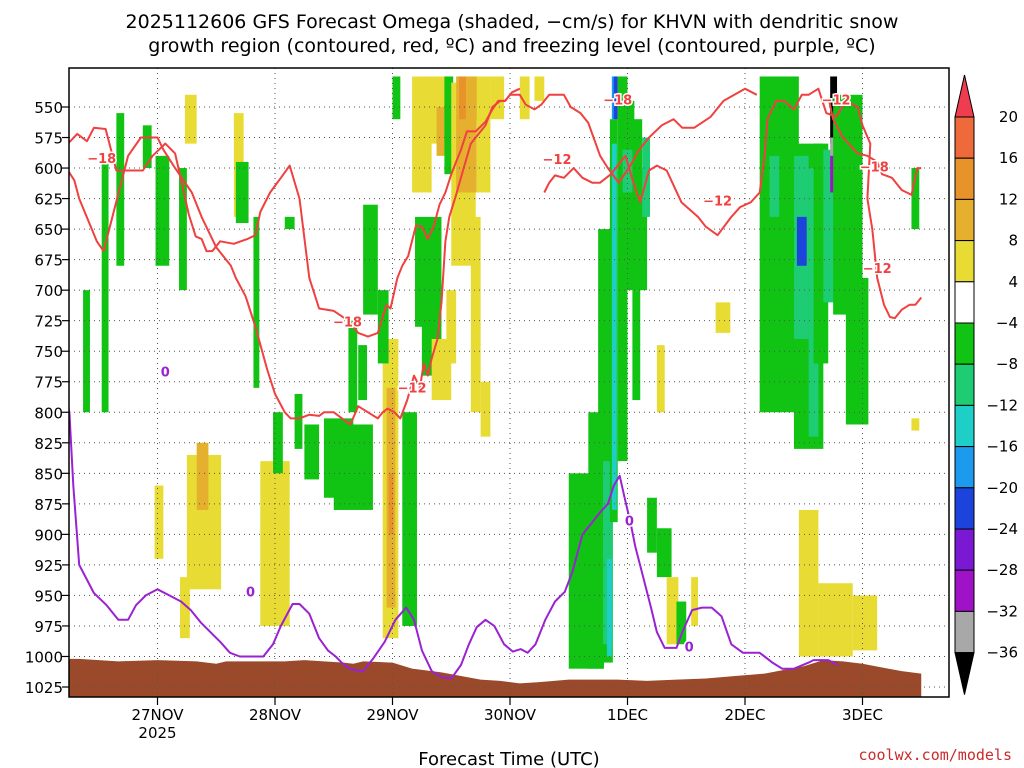  Describe the element at coordinates (1002, 529) in the screenshot. I see `colorbar-label: −24` at that location.